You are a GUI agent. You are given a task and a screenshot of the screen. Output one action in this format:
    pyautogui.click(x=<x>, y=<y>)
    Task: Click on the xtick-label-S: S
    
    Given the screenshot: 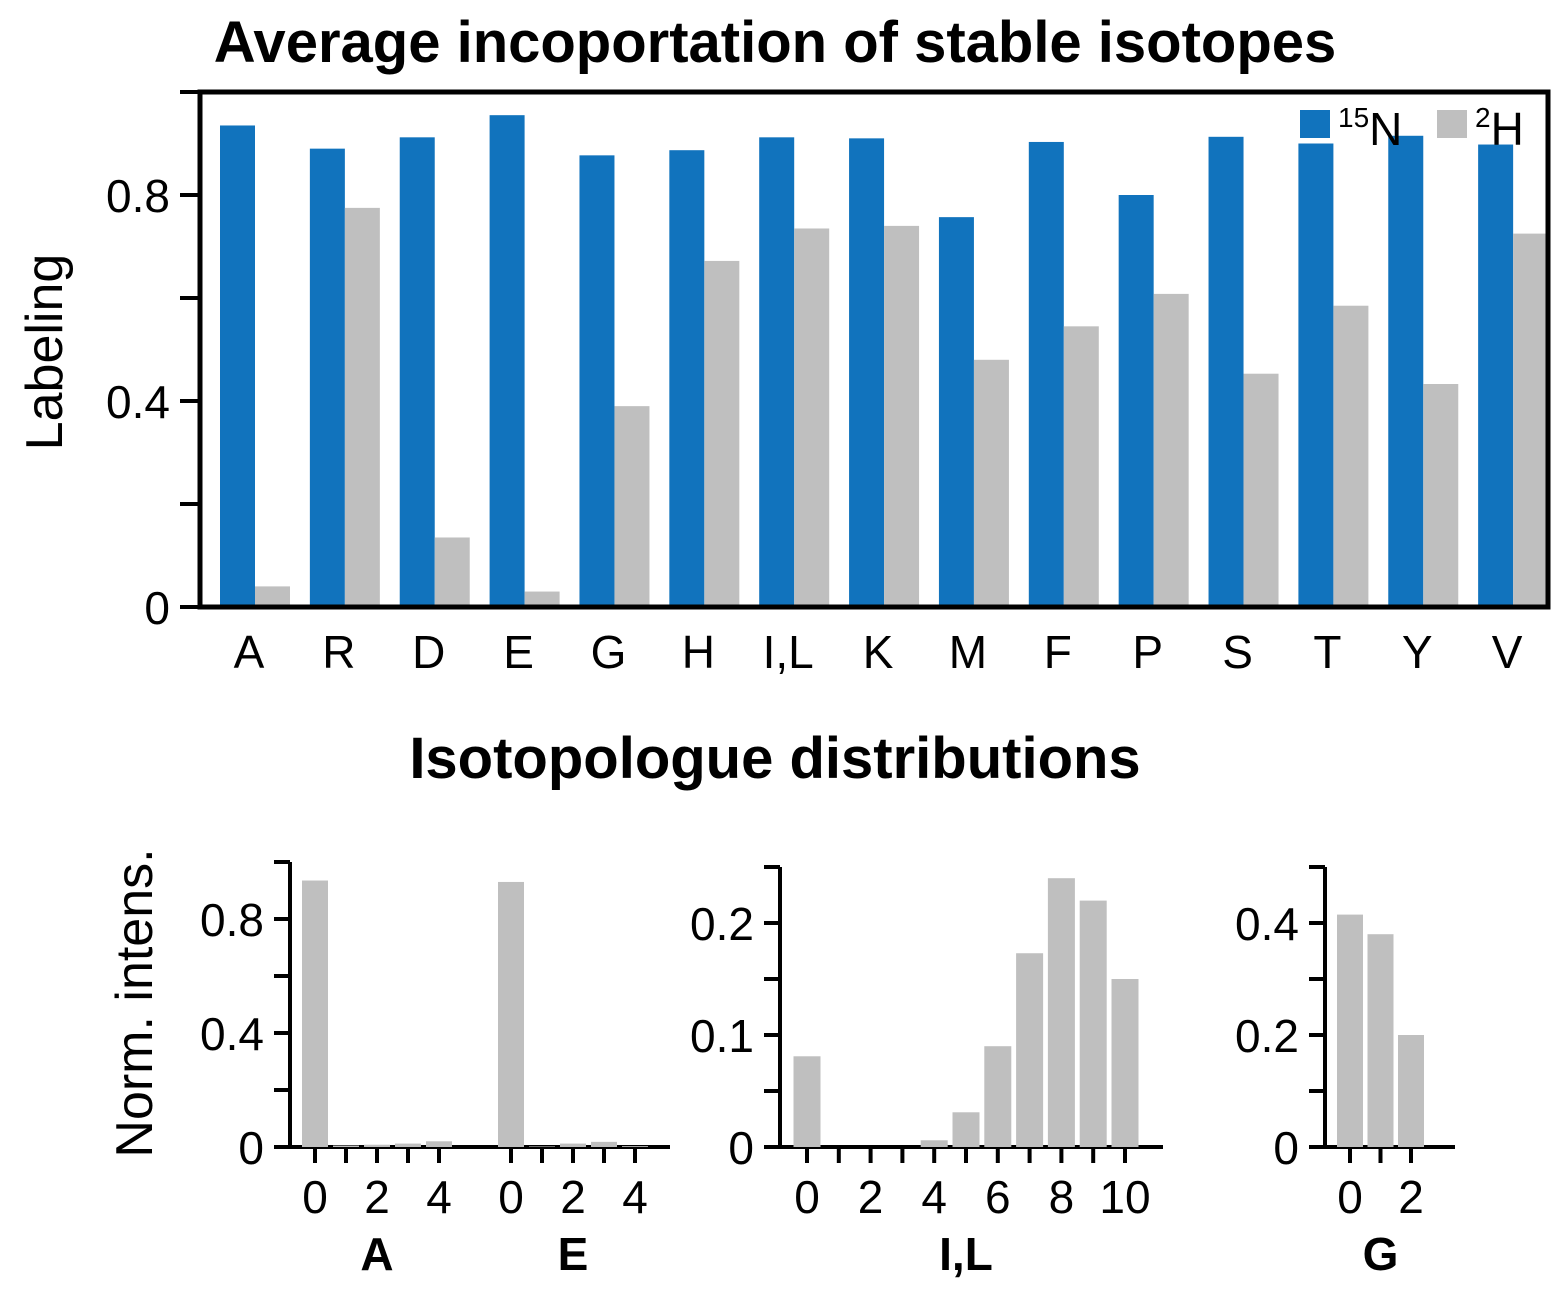 What is the action you would take?
    pyautogui.click(x=1237, y=652)
    